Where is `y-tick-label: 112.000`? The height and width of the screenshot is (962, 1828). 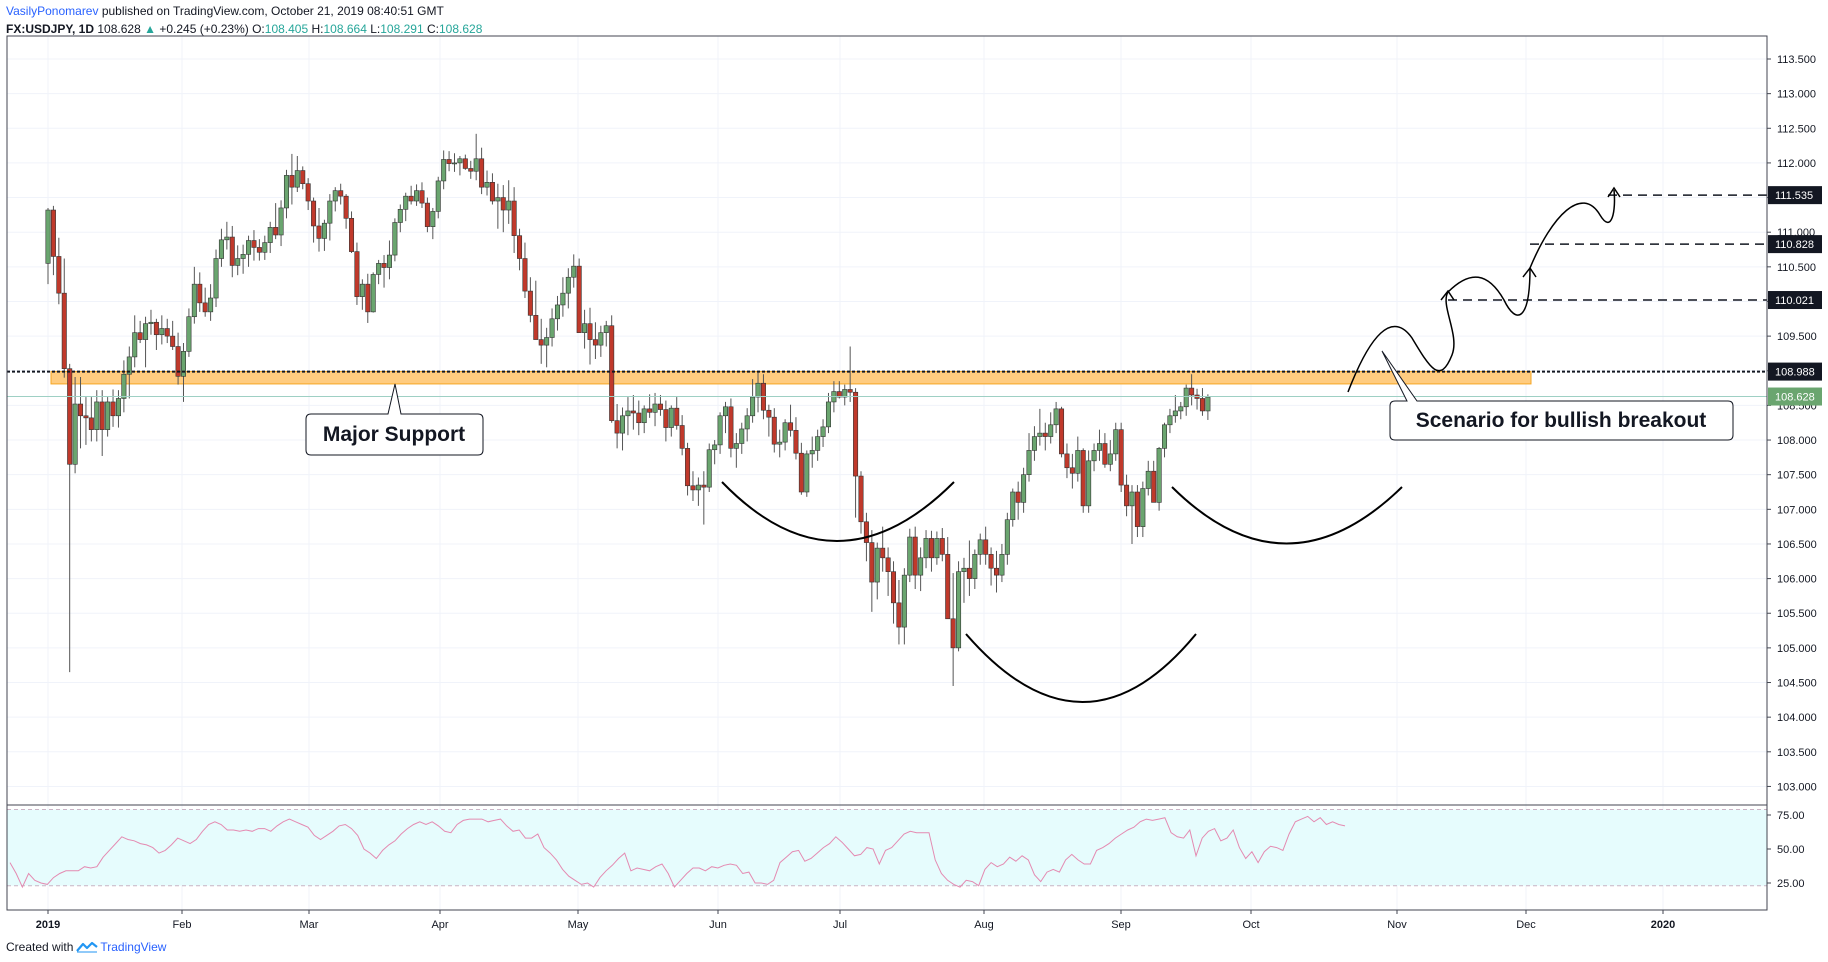 y-tick-label: 112.000 is located at coordinates (1796, 164).